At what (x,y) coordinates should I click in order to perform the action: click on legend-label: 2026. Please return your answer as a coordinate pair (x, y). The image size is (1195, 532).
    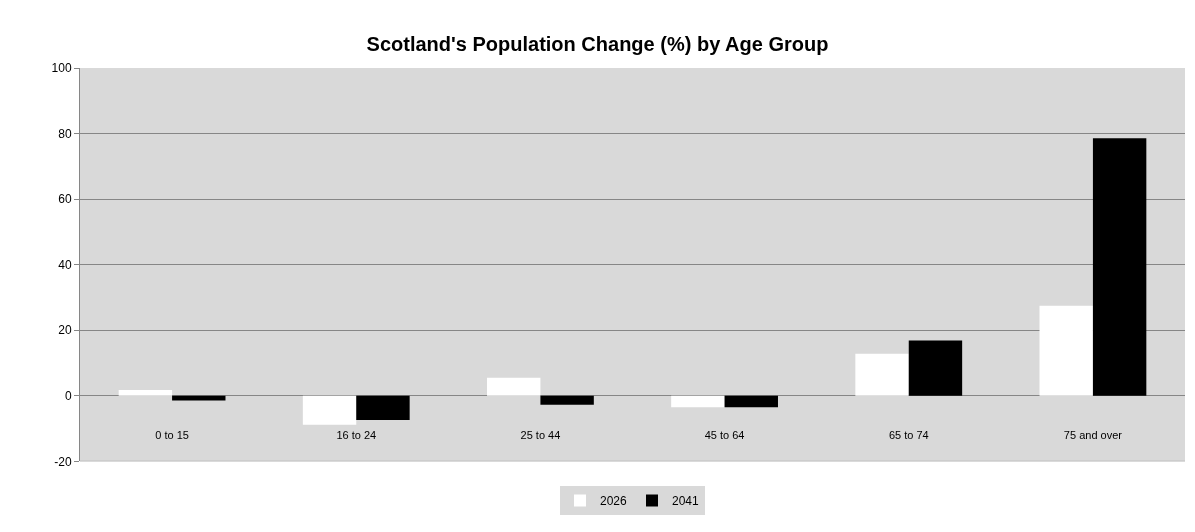
    Looking at the image, I should click on (614, 501).